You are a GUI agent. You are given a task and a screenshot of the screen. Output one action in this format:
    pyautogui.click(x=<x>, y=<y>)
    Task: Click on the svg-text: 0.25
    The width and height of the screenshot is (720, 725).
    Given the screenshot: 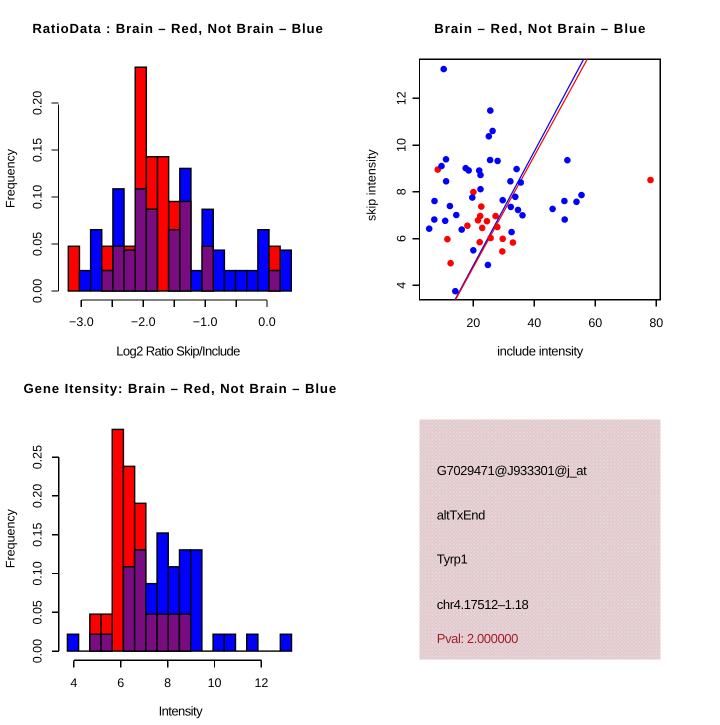 What is the action you would take?
    pyautogui.click(x=38, y=457)
    